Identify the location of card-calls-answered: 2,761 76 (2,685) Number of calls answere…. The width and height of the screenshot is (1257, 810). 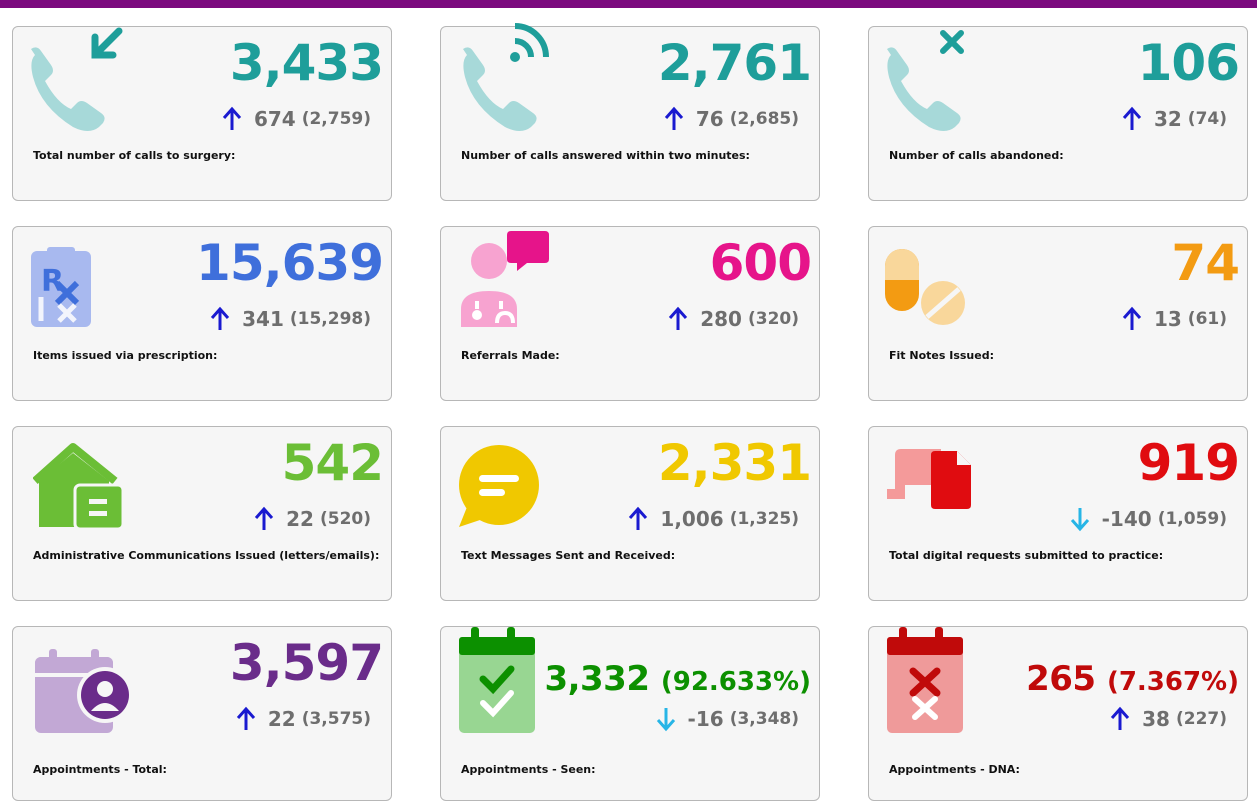
(630, 112).